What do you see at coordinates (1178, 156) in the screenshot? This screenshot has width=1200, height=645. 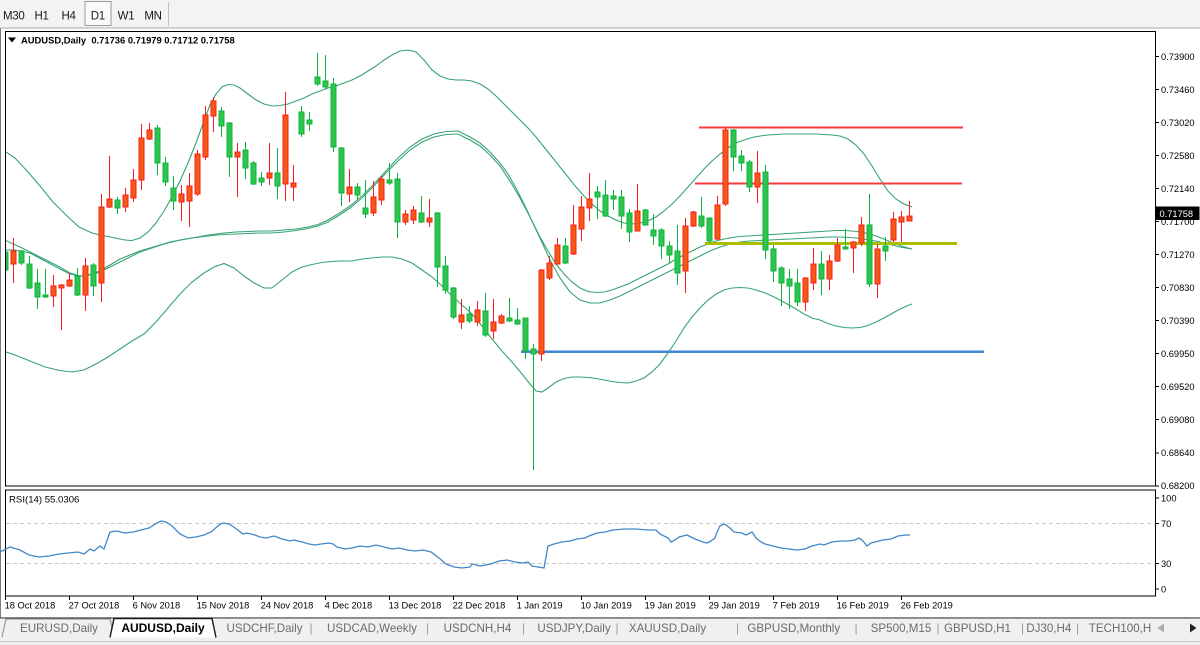 I see `svg-text: 0.72580` at bounding box center [1178, 156].